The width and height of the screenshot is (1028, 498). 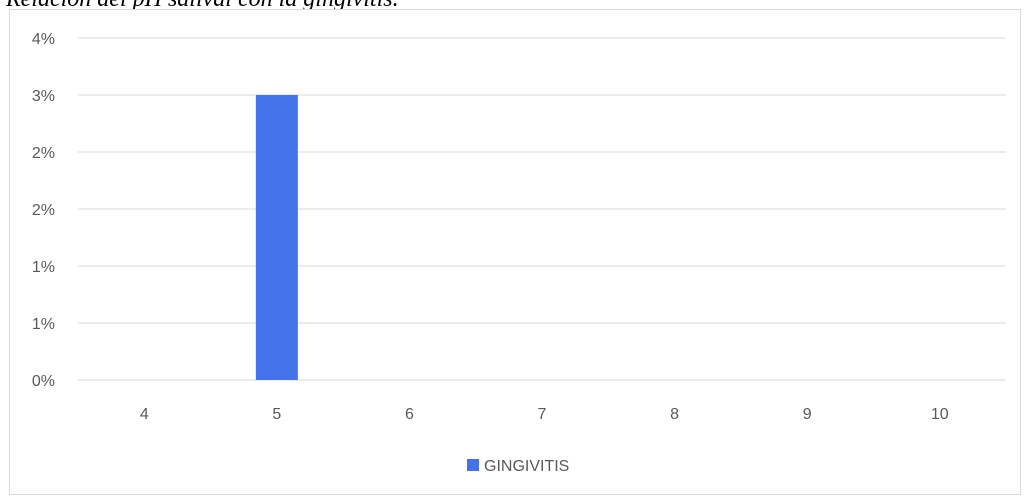 What do you see at coordinates (144, 414) in the screenshot?
I see `x-tick-label: 4` at bounding box center [144, 414].